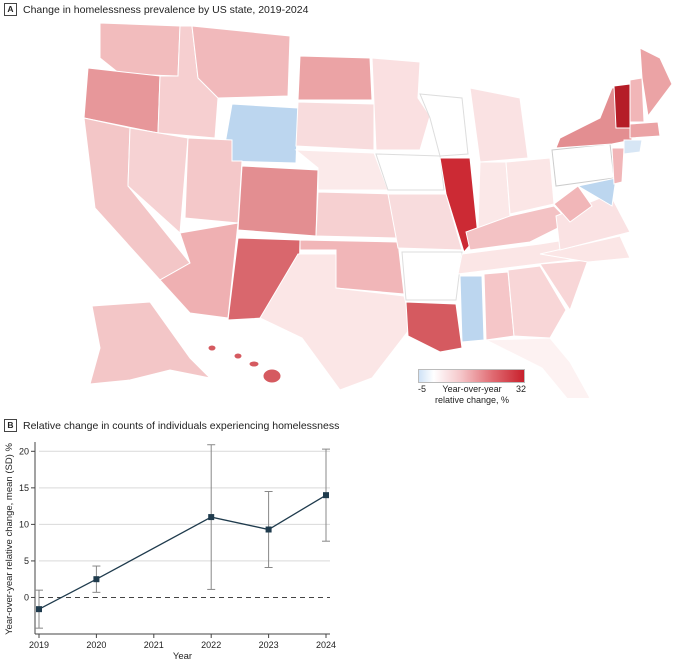 The height and width of the screenshot is (661, 680). Describe the element at coordinates (150, 343) in the screenshot. I see `state-ak` at that location.